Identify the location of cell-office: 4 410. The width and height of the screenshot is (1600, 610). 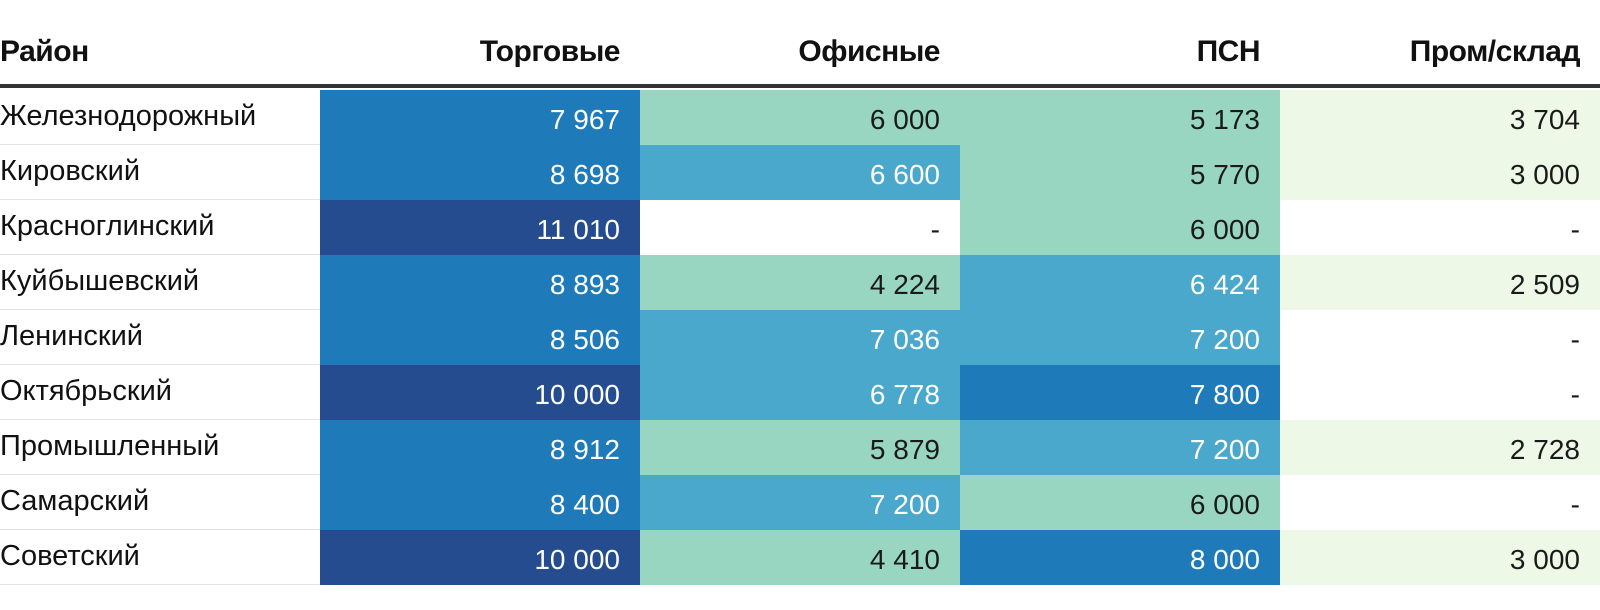
(800, 557).